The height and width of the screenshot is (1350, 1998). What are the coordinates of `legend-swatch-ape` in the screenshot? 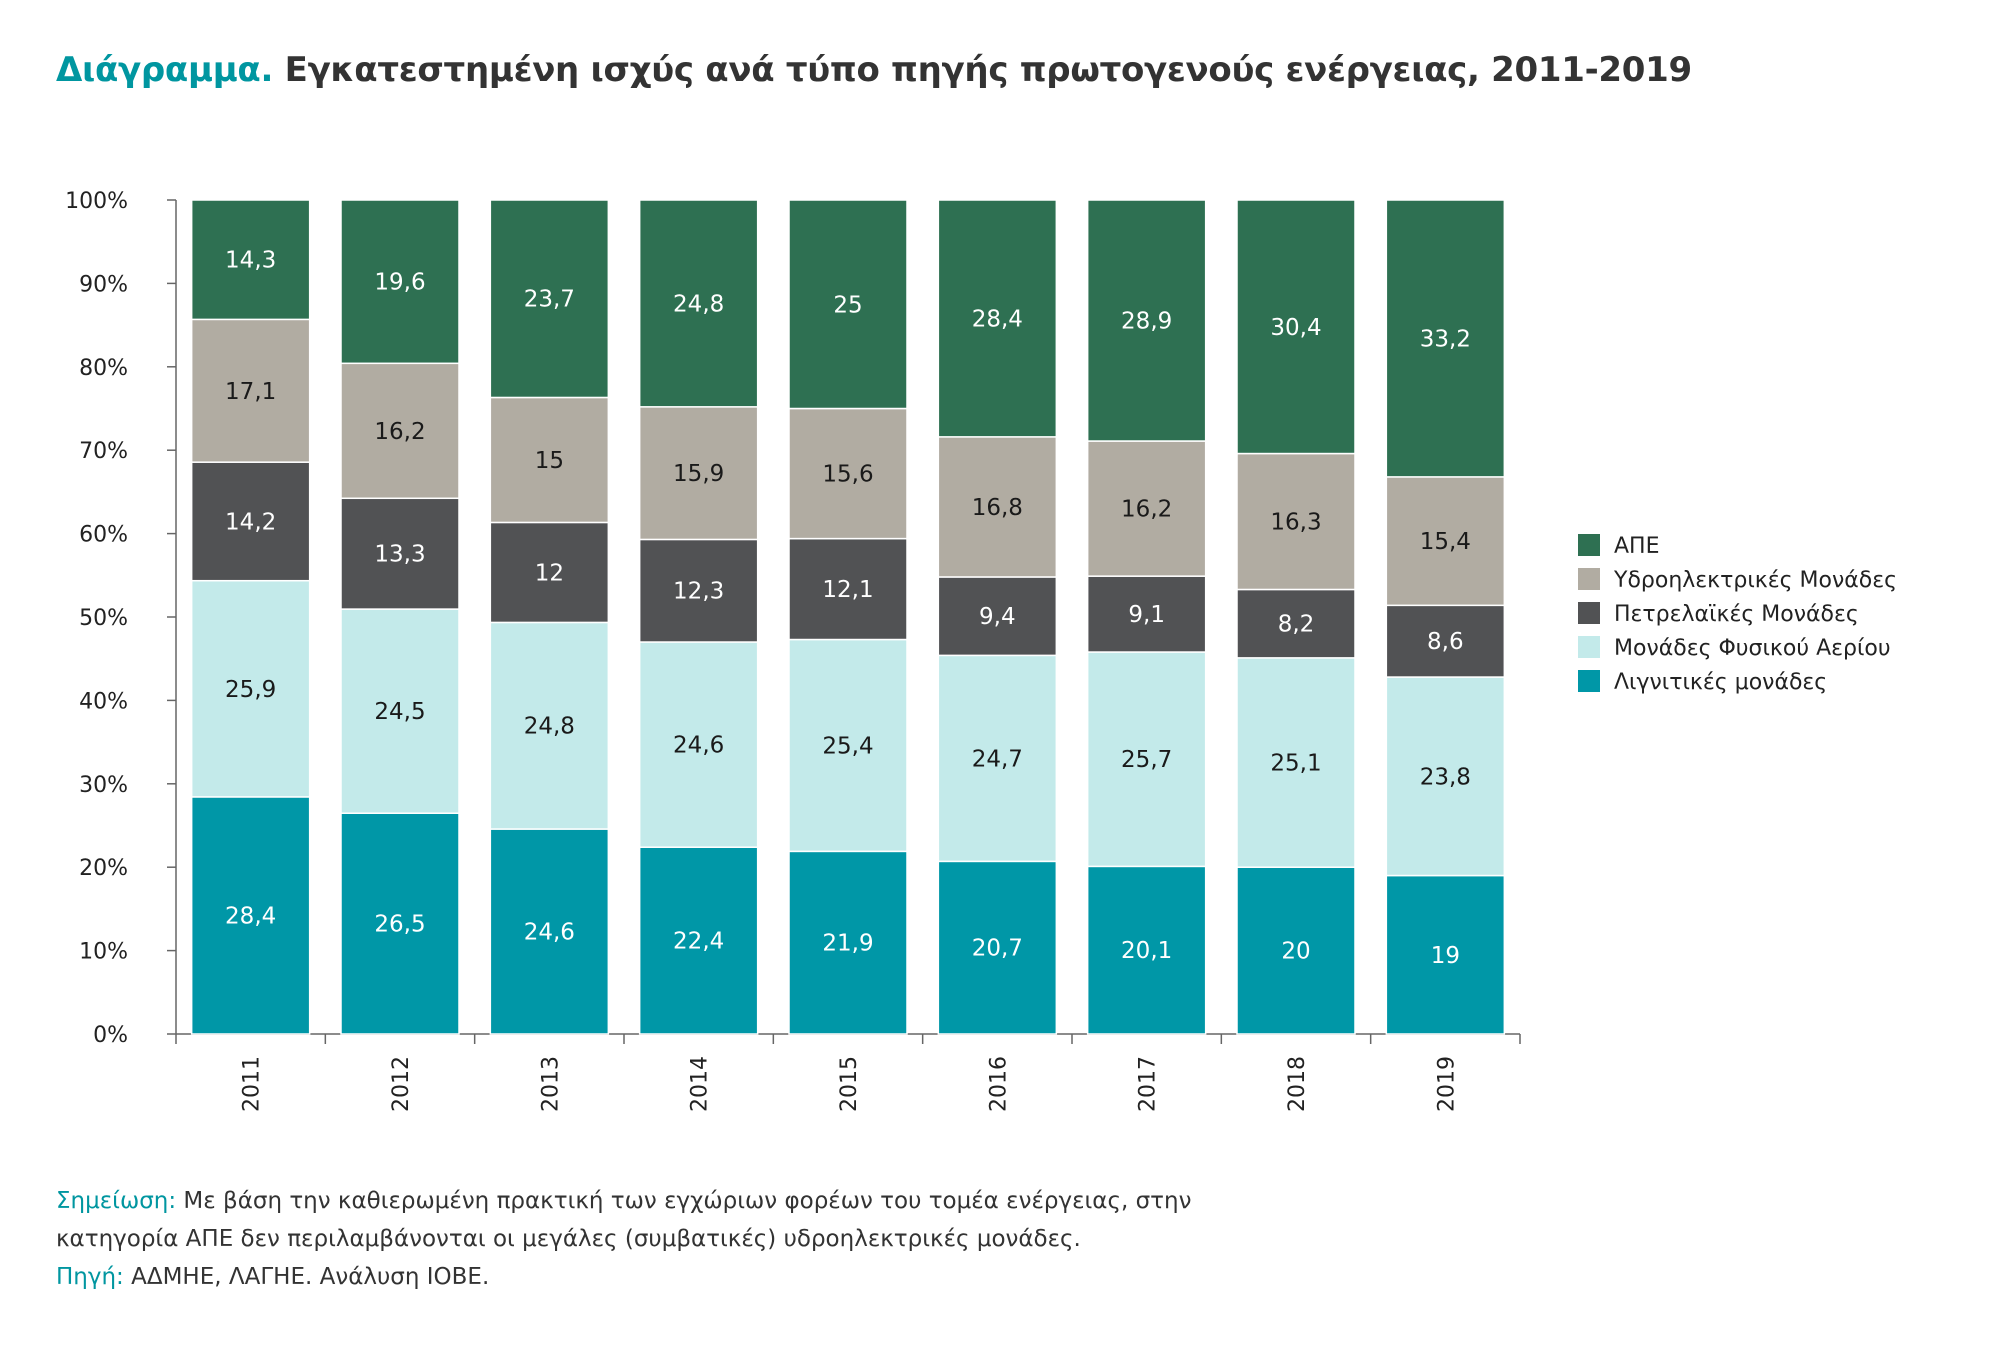 It's located at (1589, 545).